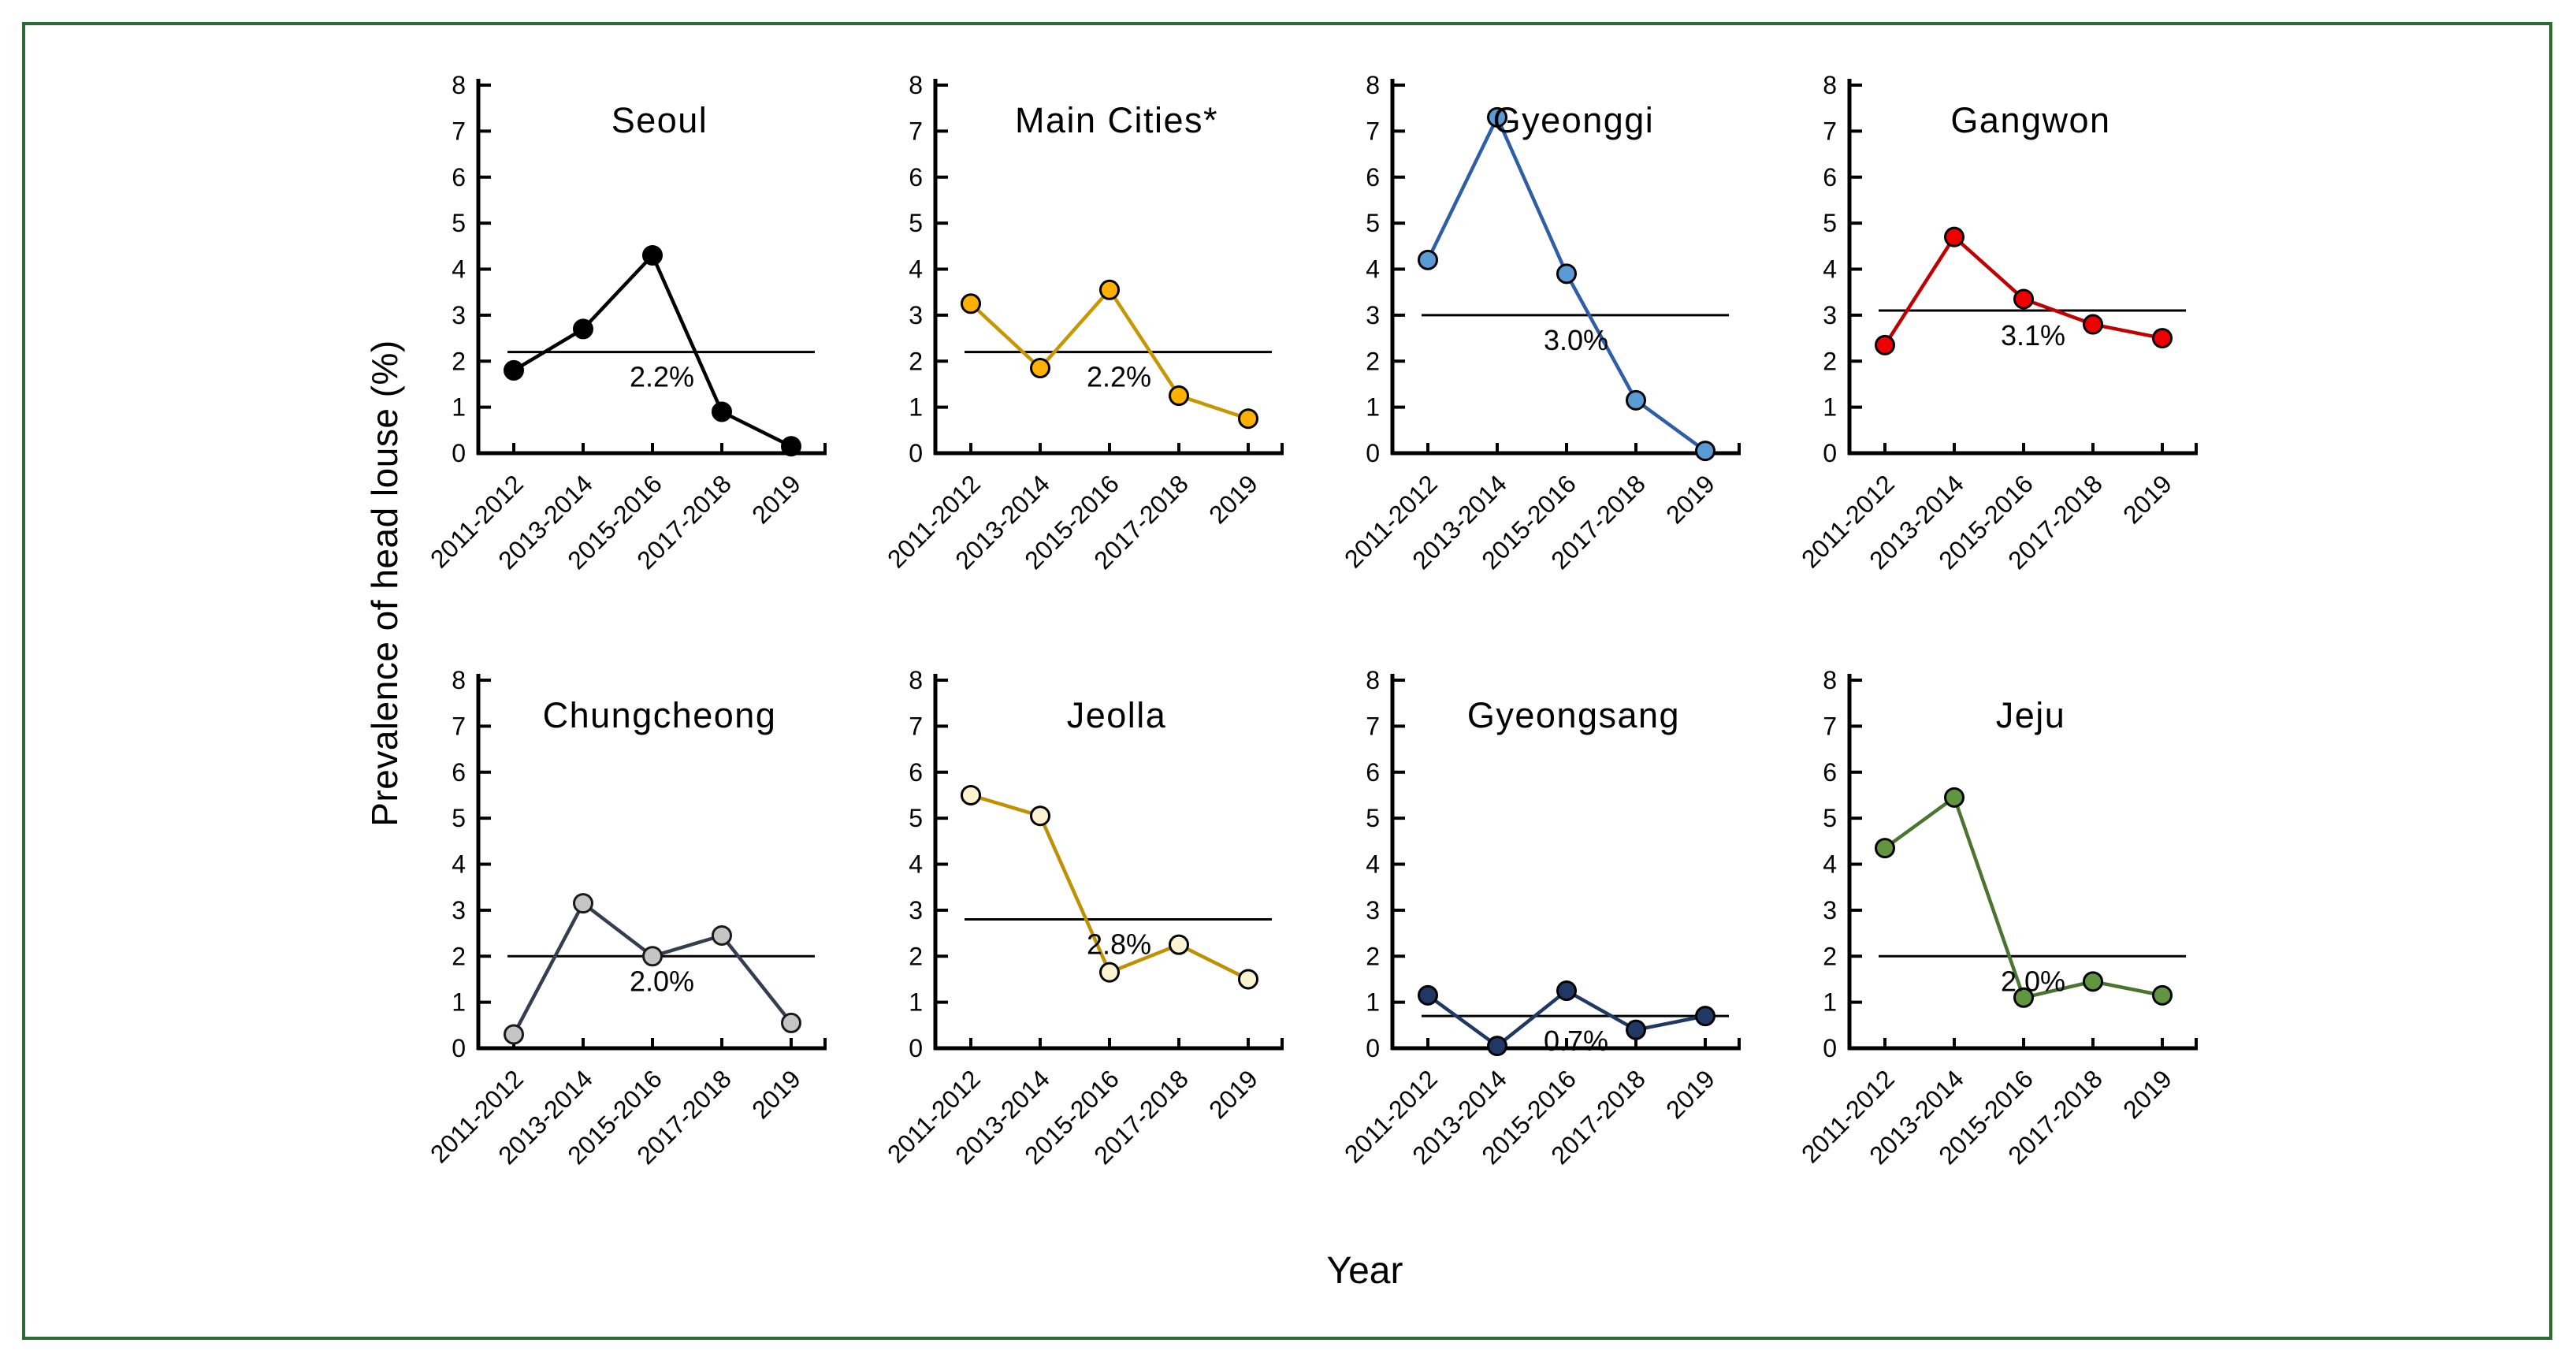 The image size is (2576, 1369). Describe the element at coordinates (1576, 1041) in the screenshot. I see `mean-line-label: 0.7%` at that location.